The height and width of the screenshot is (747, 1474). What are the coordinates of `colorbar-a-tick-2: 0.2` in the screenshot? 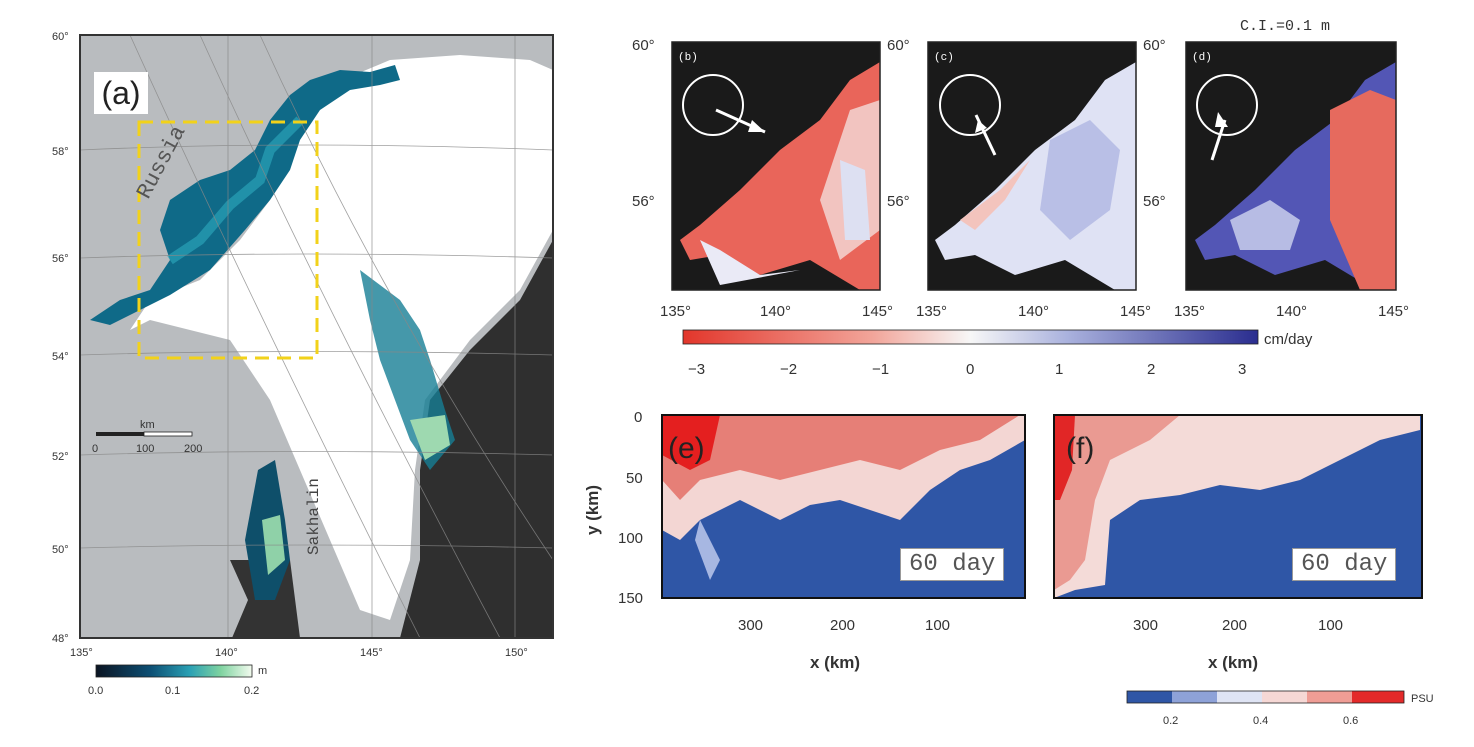 It's located at (251, 691).